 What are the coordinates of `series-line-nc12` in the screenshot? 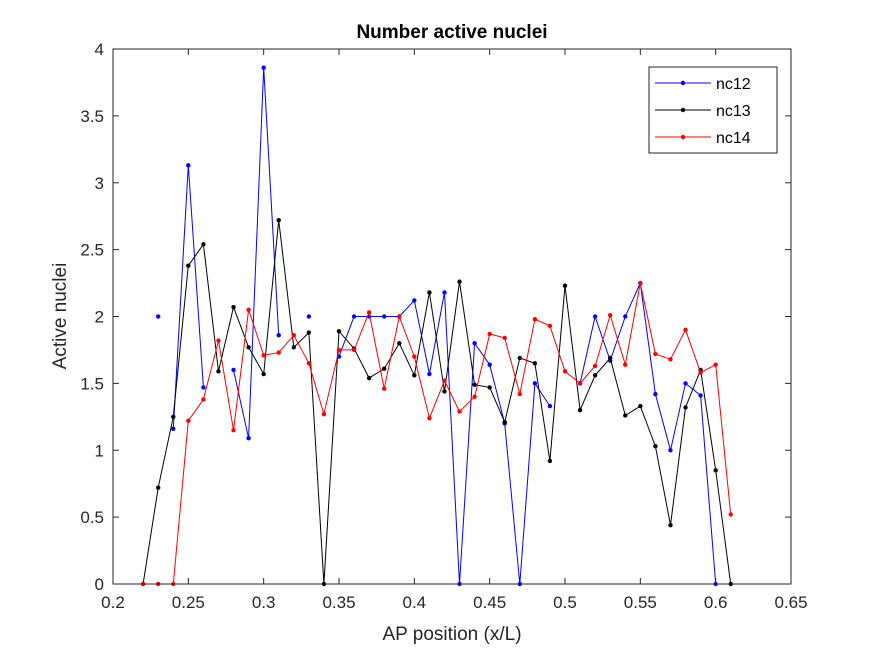 It's located at (256, 253).